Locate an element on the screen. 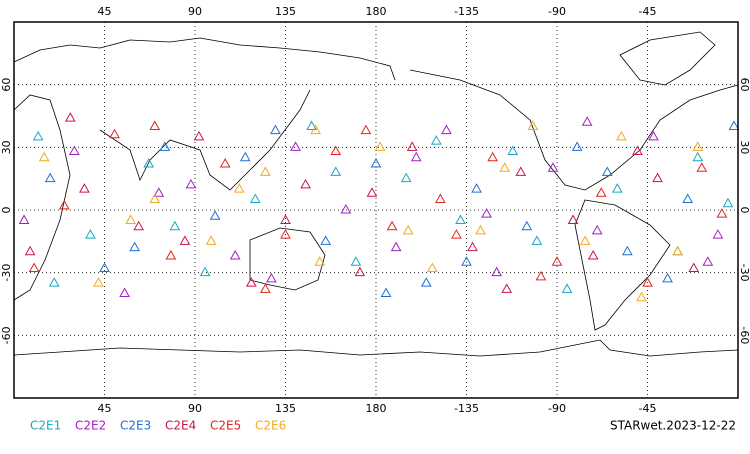  legend-entry: C2E1 is located at coordinates (45, 426).